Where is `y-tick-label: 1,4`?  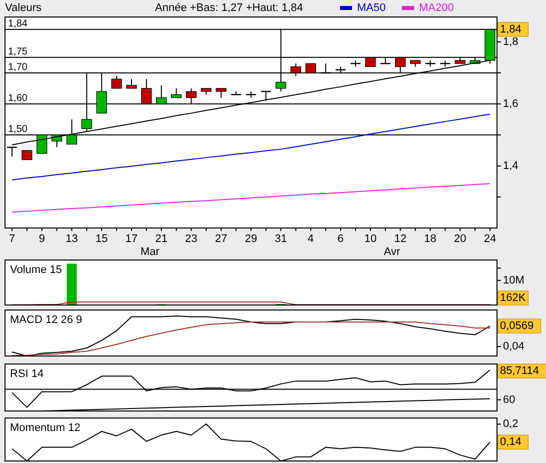 y-tick-label: 1,4 is located at coordinates (510, 166).